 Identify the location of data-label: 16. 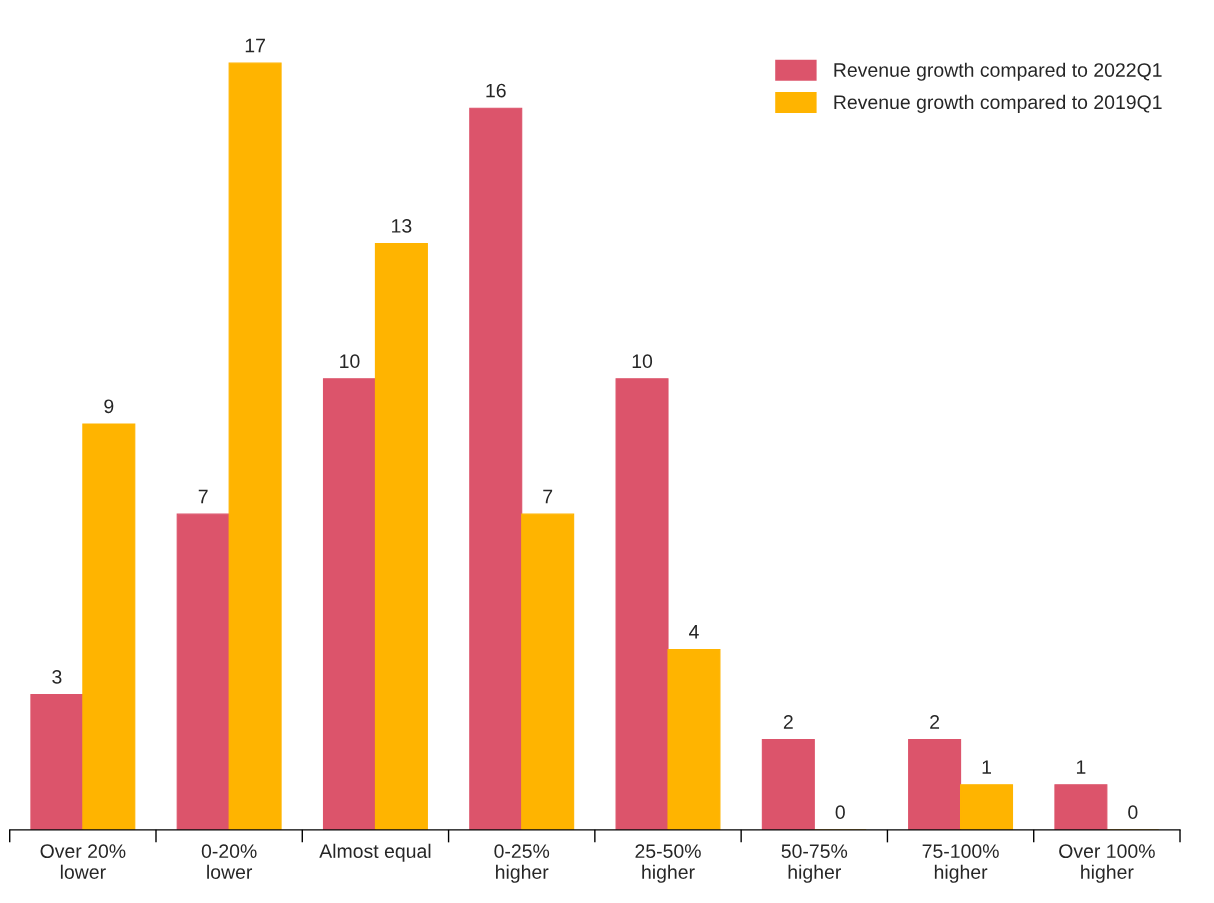
(496, 90).